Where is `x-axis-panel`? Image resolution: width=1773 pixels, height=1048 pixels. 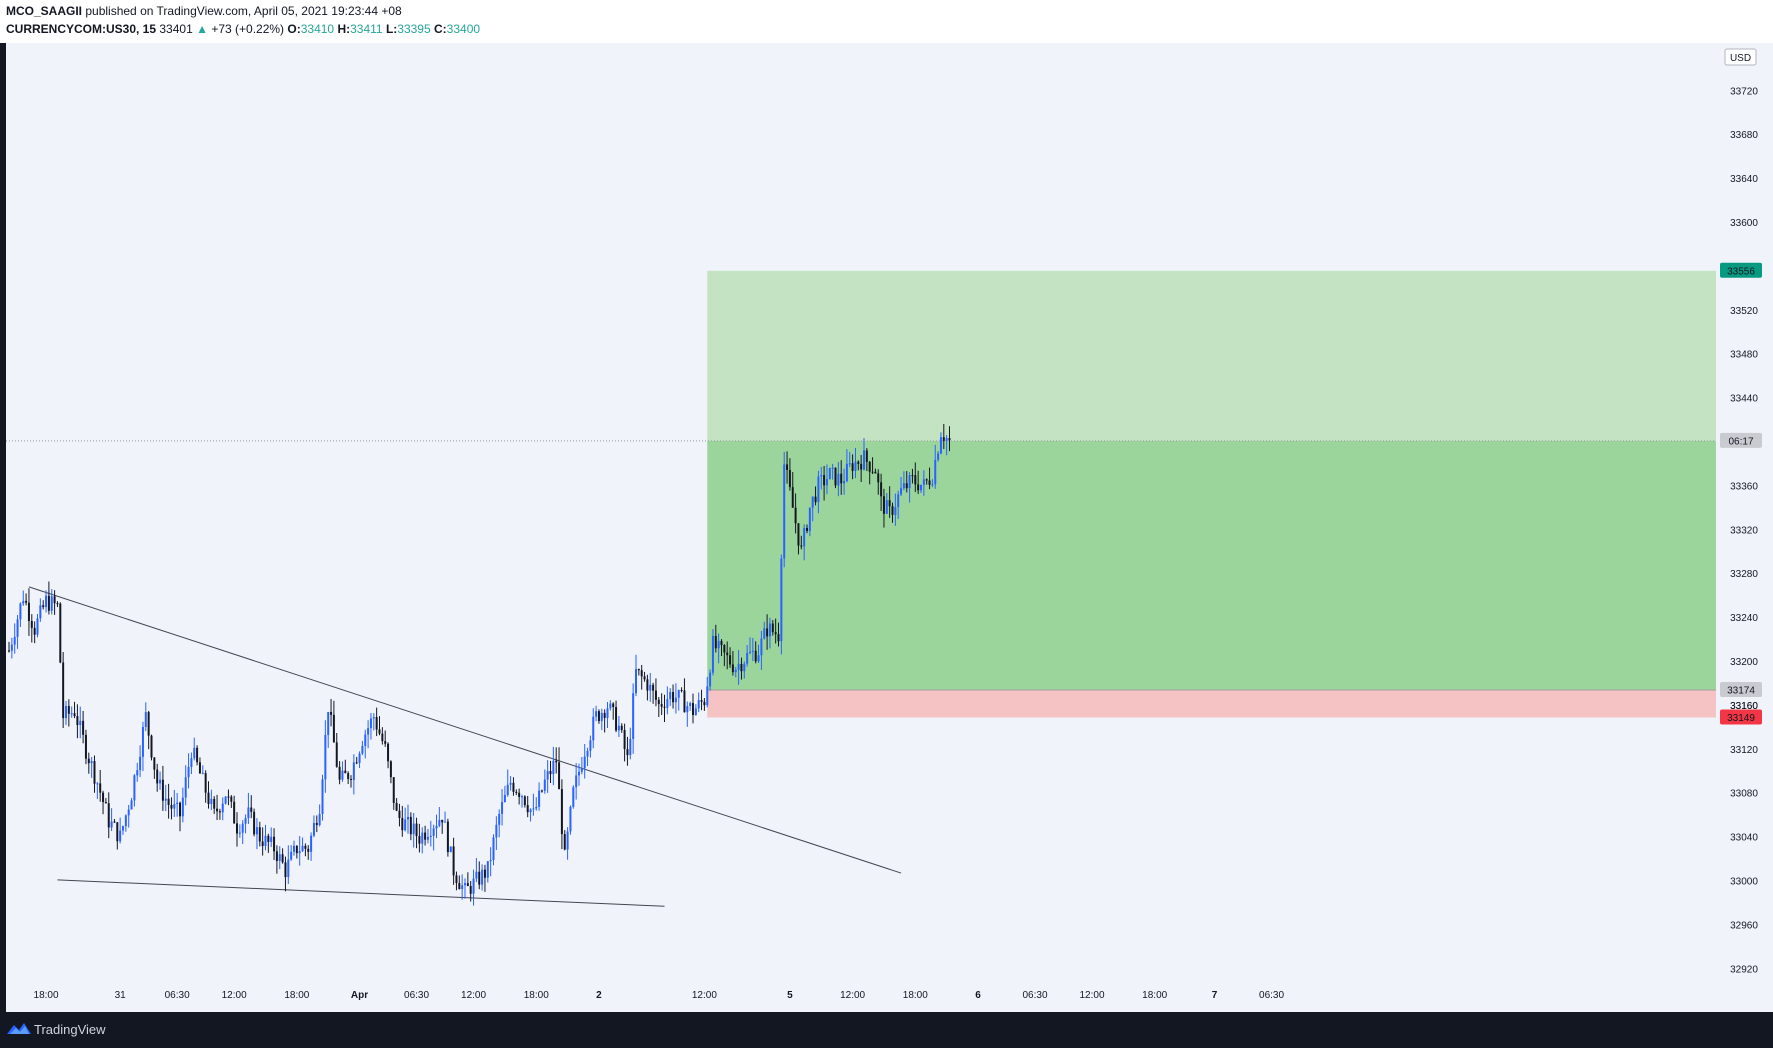 x-axis-panel is located at coordinates (861, 1011).